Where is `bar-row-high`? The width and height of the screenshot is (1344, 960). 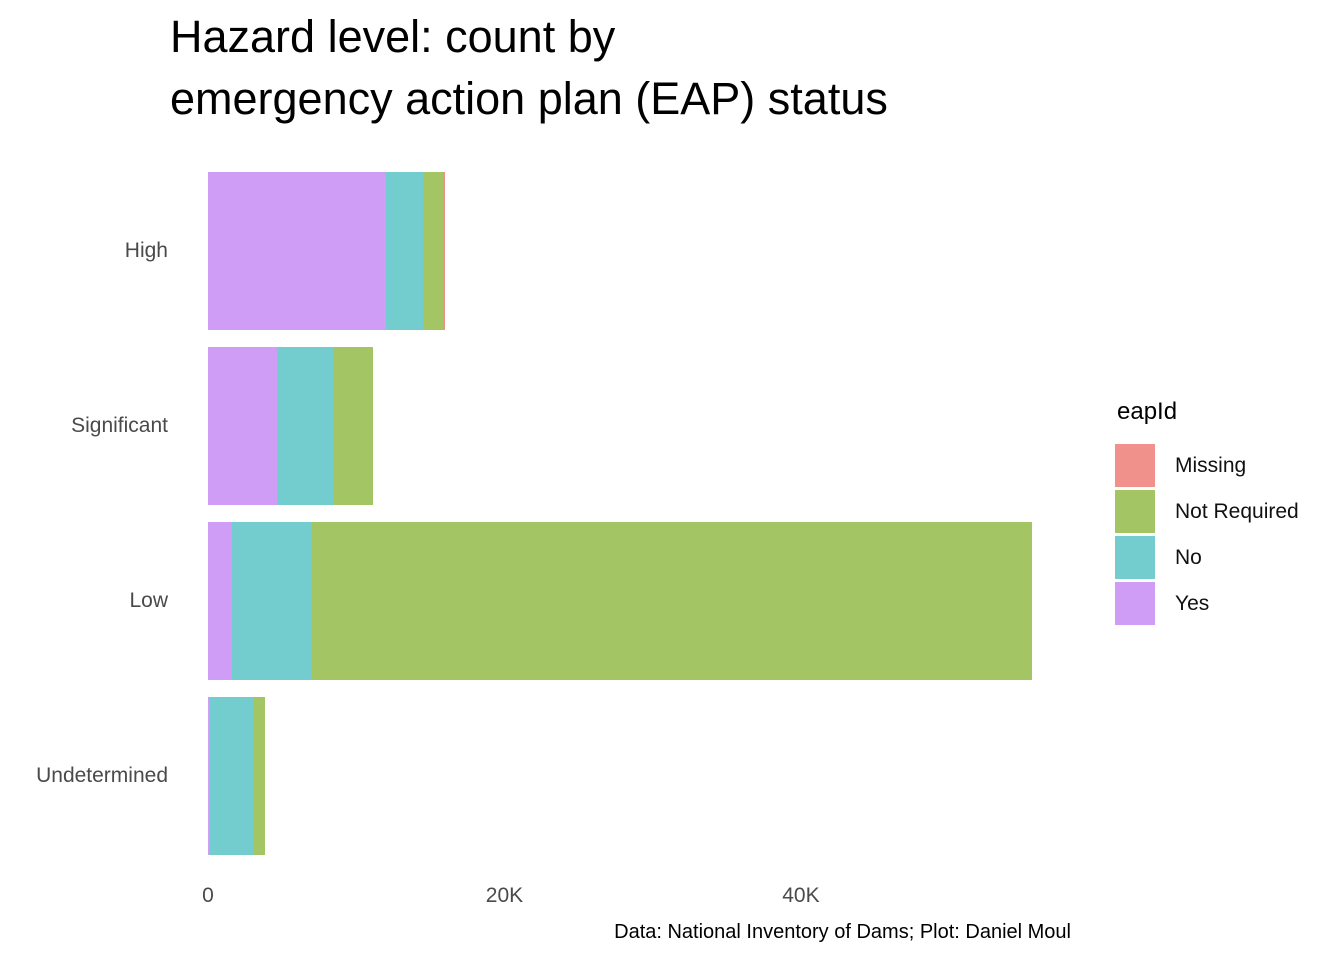
bar-row-high is located at coordinates (649, 250).